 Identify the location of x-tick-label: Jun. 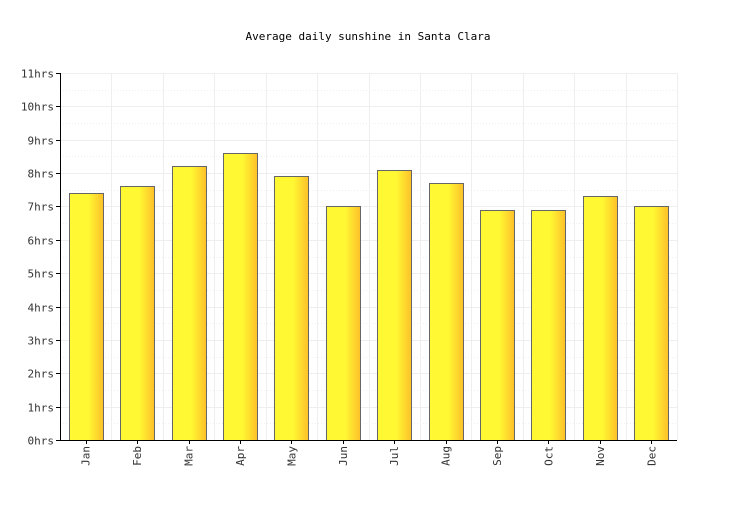
(343, 456).